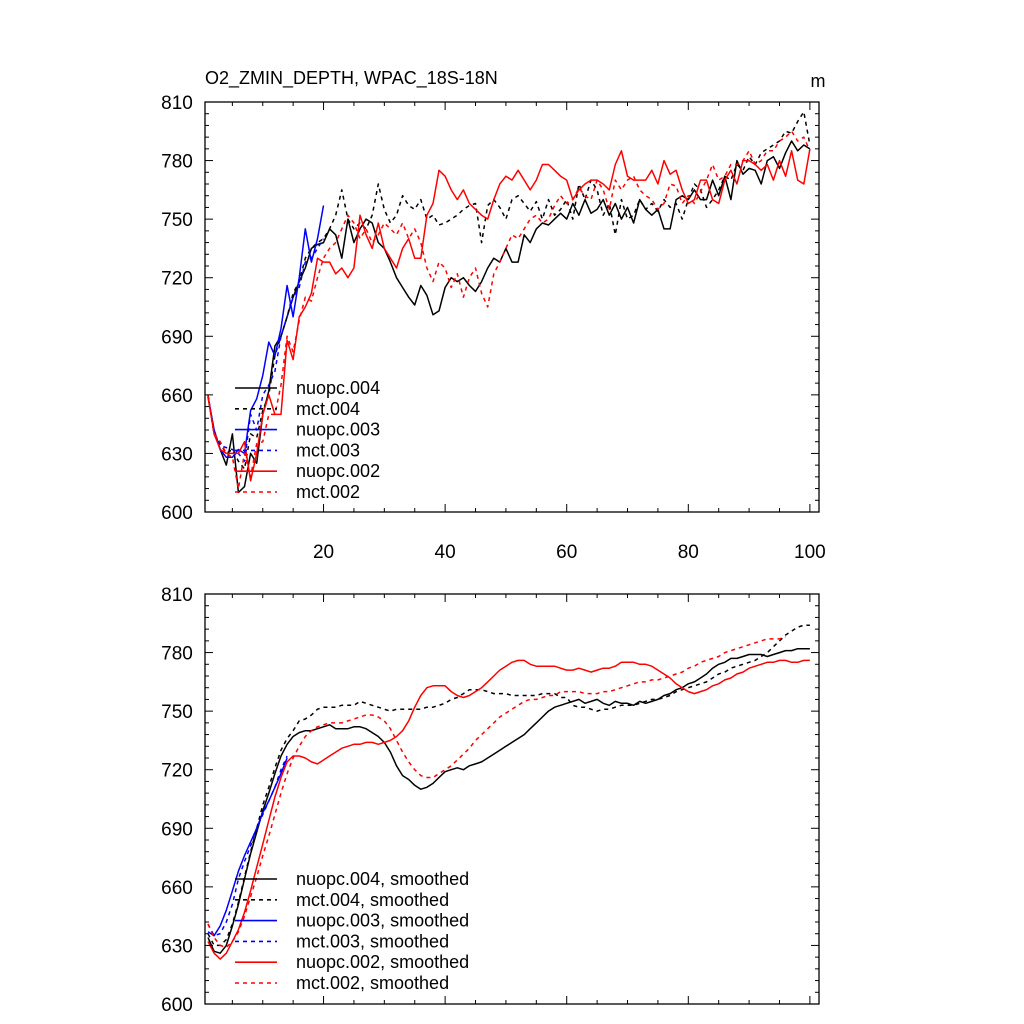 Image resolution: width=1024 pixels, height=1024 pixels. I want to click on legend-label-mct-004: mct.004, so click(328, 409).